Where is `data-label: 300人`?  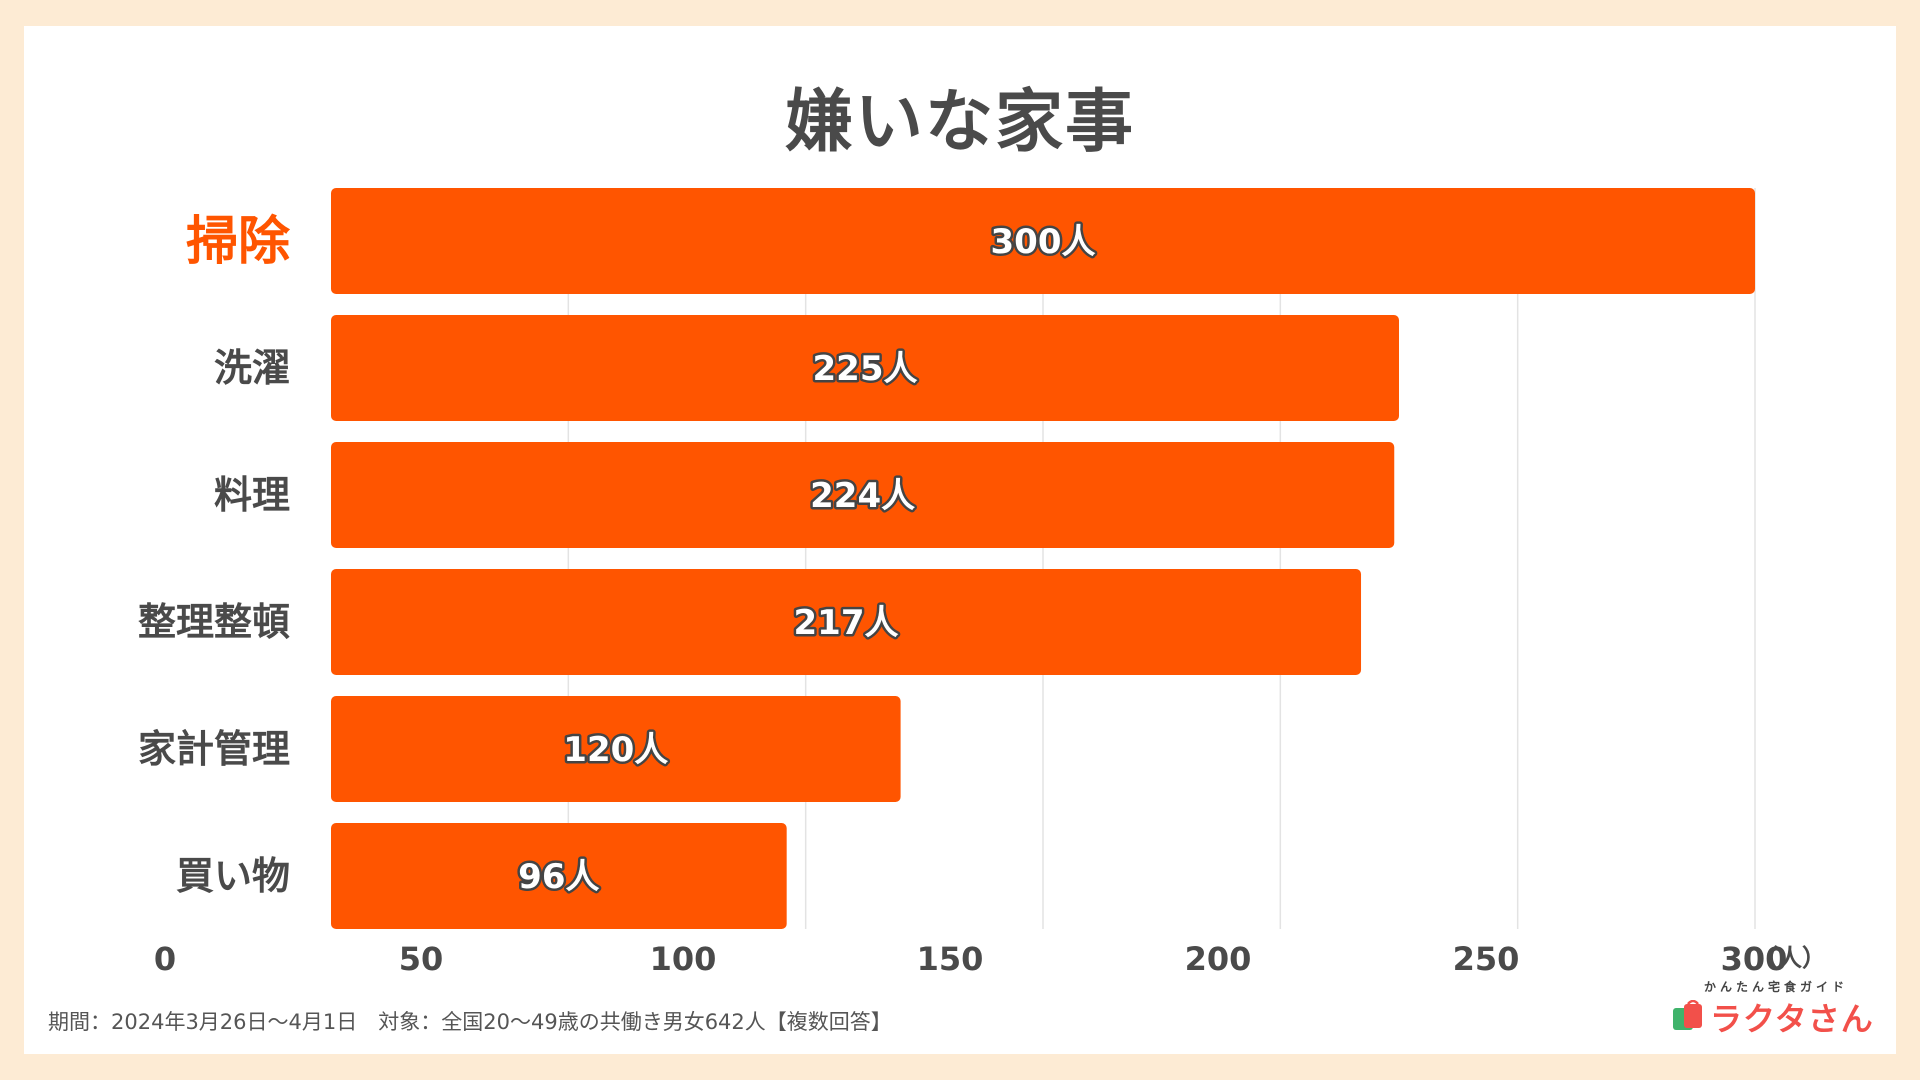 data-label: 300人 is located at coordinates (1043, 242).